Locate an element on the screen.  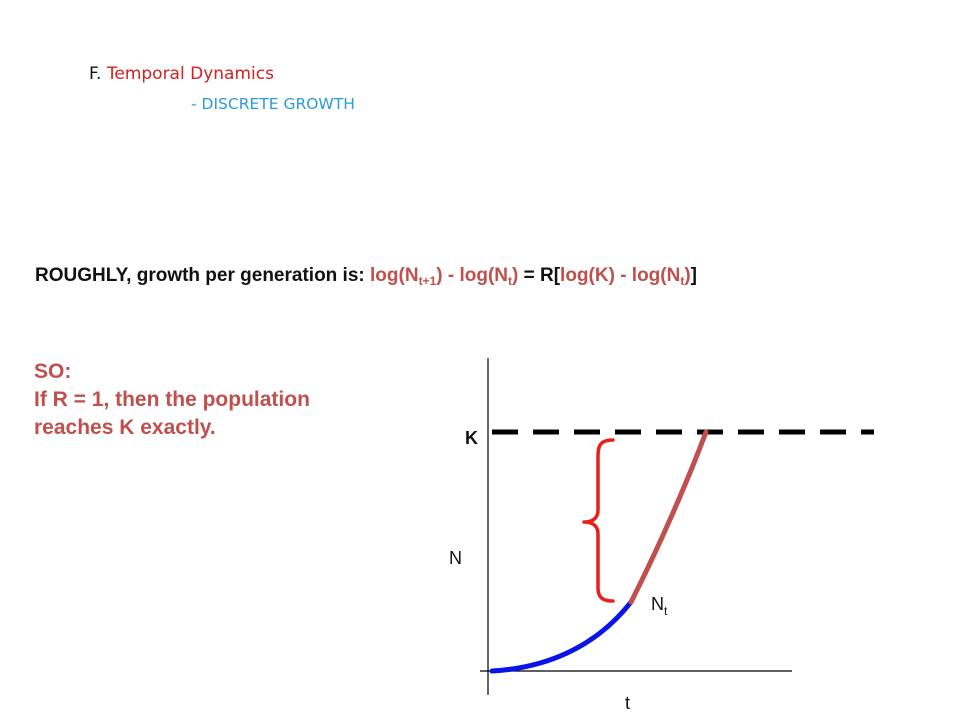
conclusion-line-2: If R = 1, then the population is located at coordinates (172, 399).